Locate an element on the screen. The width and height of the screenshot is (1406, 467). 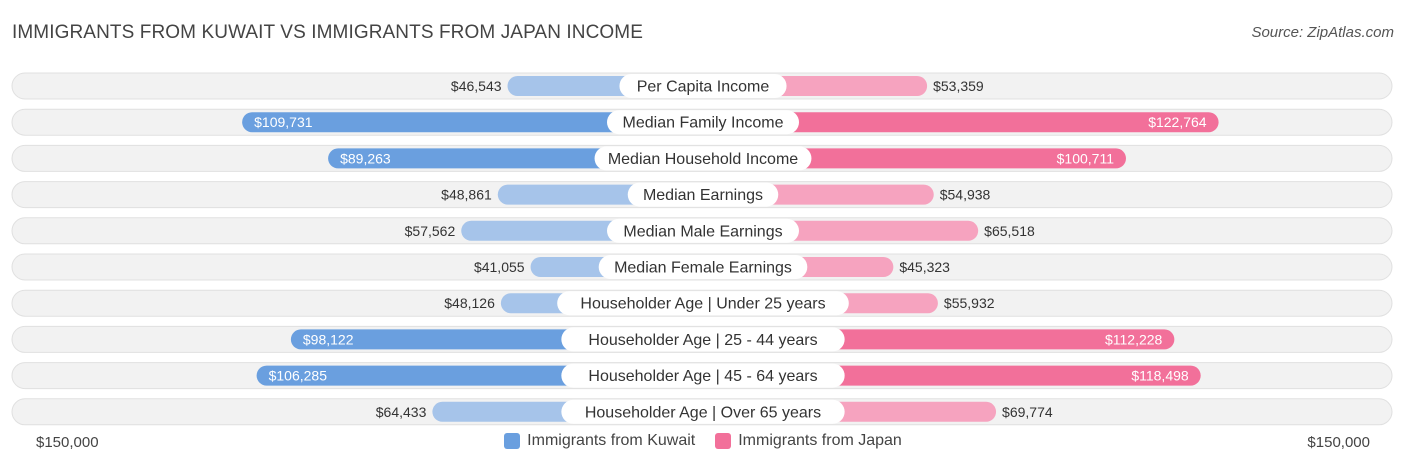
category-label: Householder Age | Over 65 years is located at coordinates (703, 412).